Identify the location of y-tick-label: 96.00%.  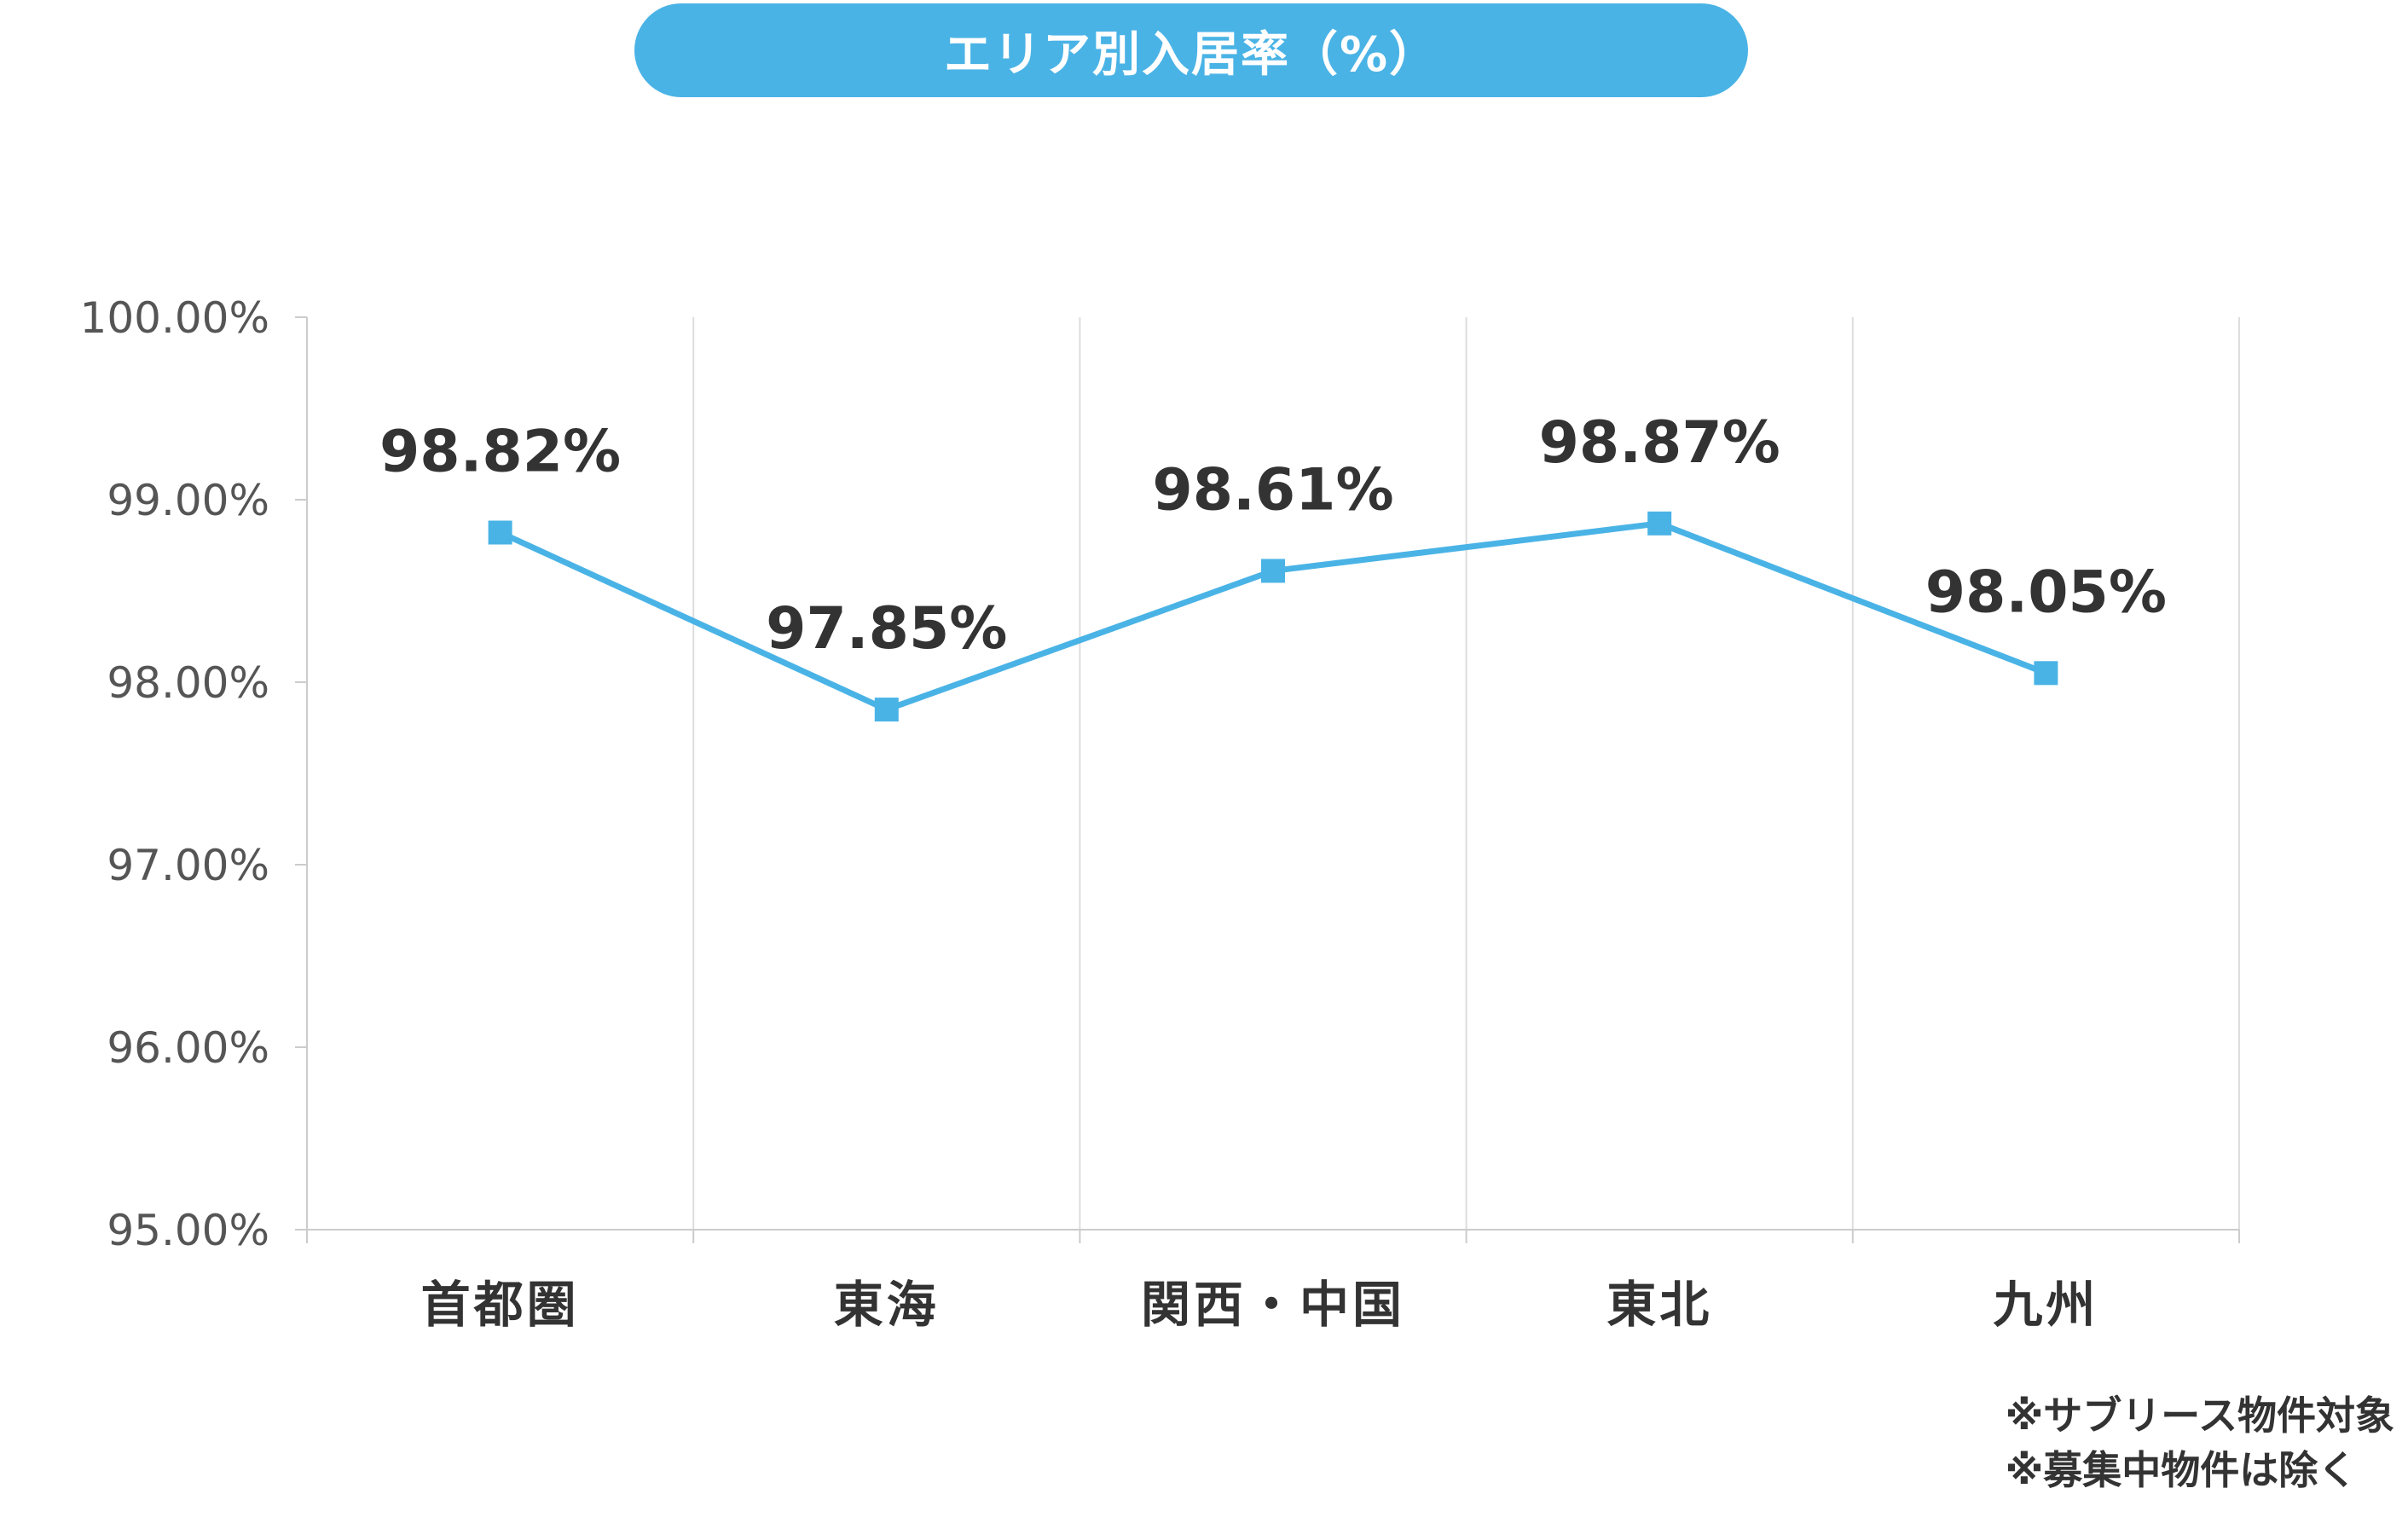
(188, 1048).